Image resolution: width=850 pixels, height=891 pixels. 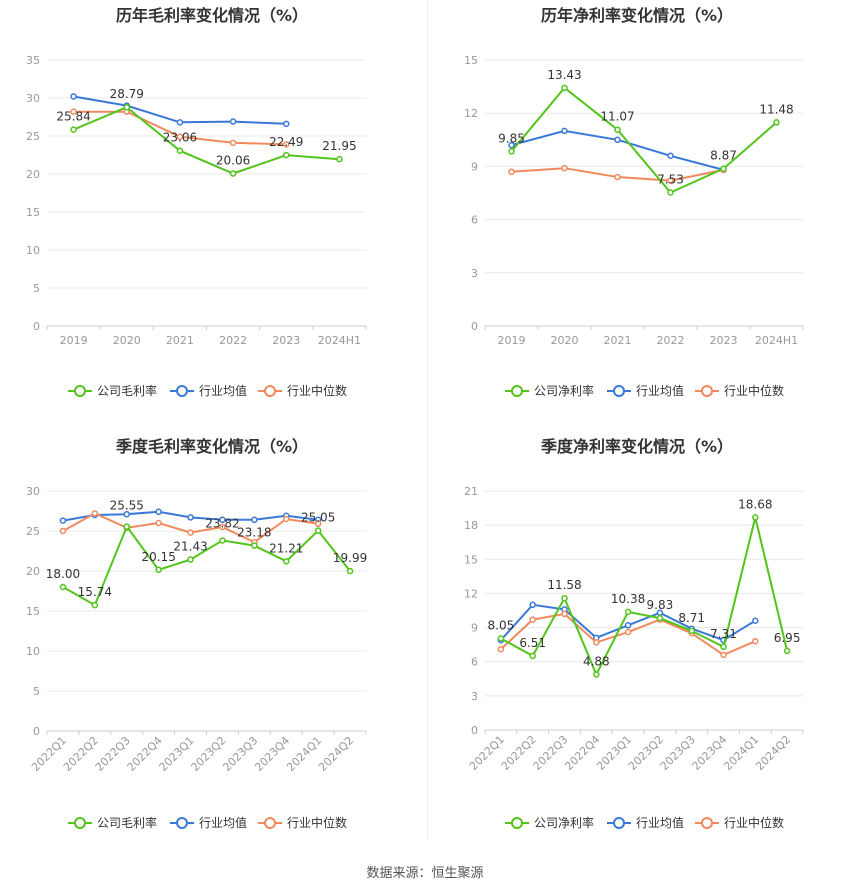 What do you see at coordinates (286, 548) in the screenshot?
I see `data-label: 21.21` at bounding box center [286, 548].